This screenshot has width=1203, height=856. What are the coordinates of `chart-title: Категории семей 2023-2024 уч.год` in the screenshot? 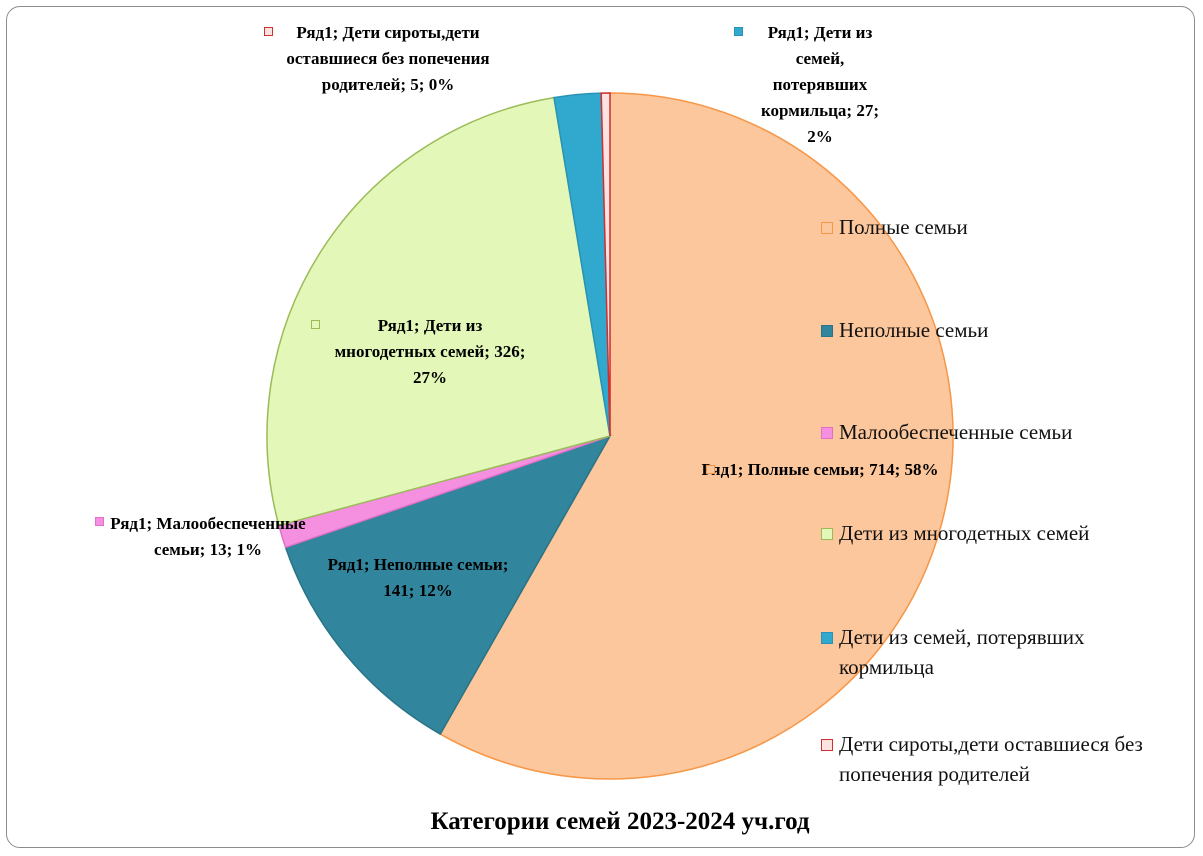 It's located at (620, 821).